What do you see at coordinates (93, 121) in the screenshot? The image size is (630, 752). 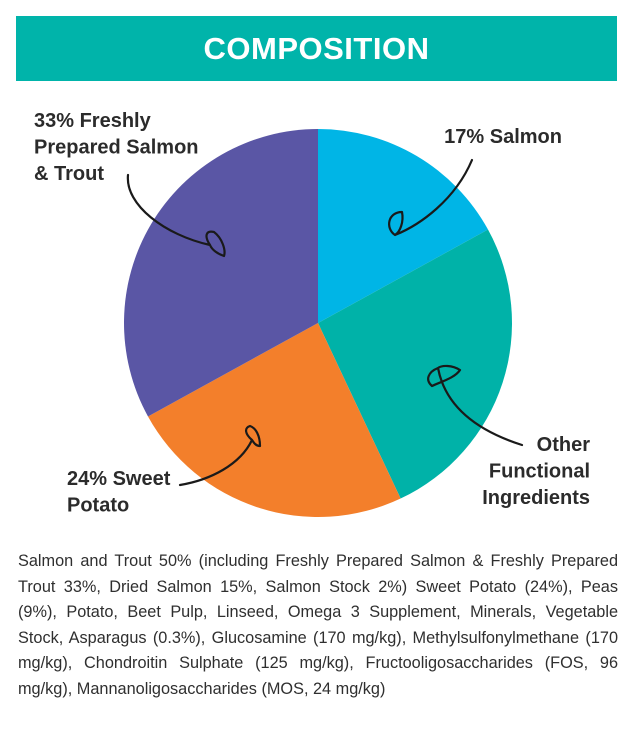 I see `slice-label-line: 33% Freshly` at bounding box center [93, 121].